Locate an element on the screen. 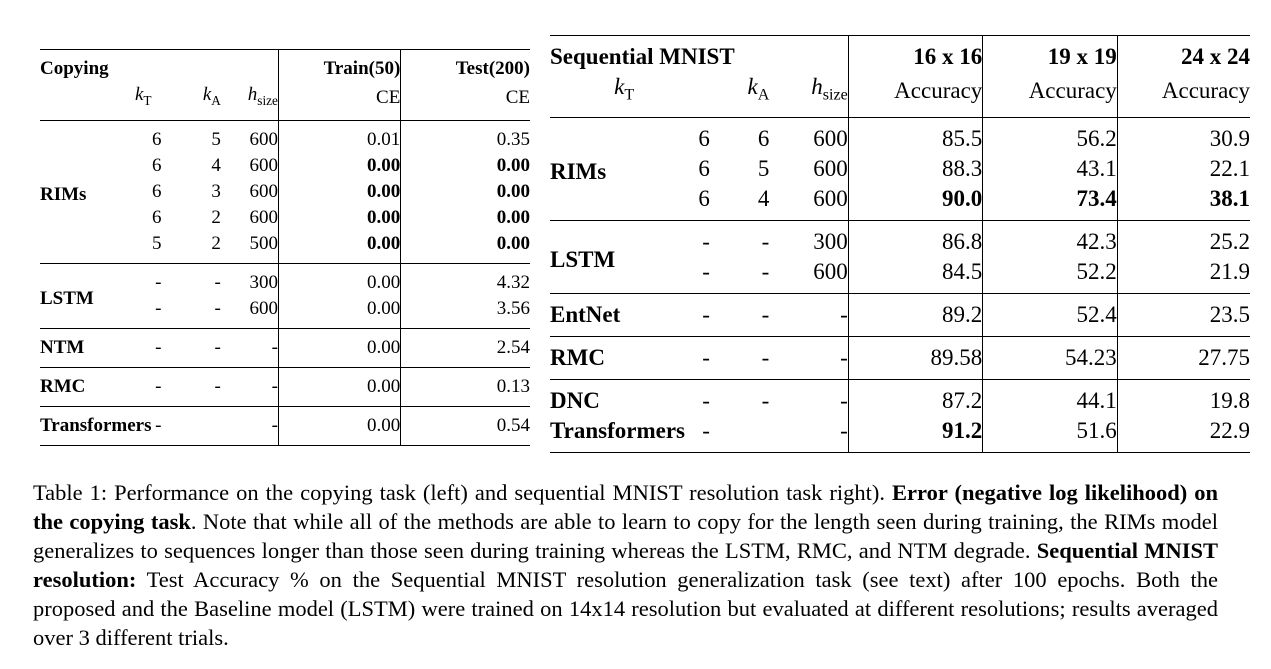 The width and height of the screenshot is (1271, 669). left-header-row-1: Copying Train(50) Test(200) is located at coordinates (285, 65).